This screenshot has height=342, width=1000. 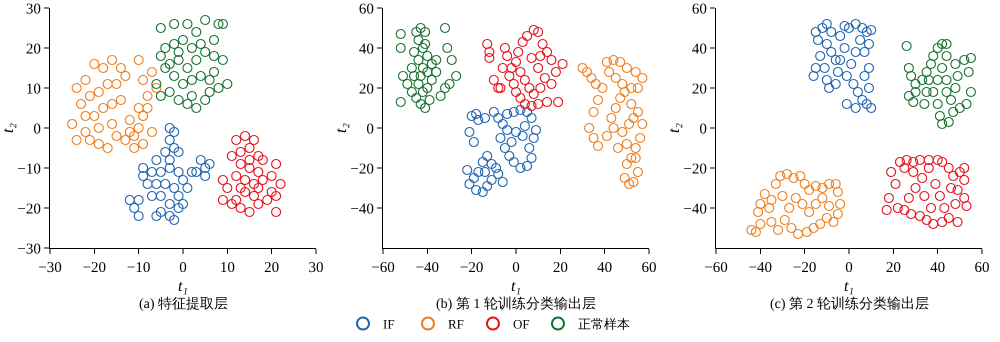 What do you see at coordinates (604, 324) in the screenshot?
I see `legend-label: 正常样本` at bounding box center [604, 324].